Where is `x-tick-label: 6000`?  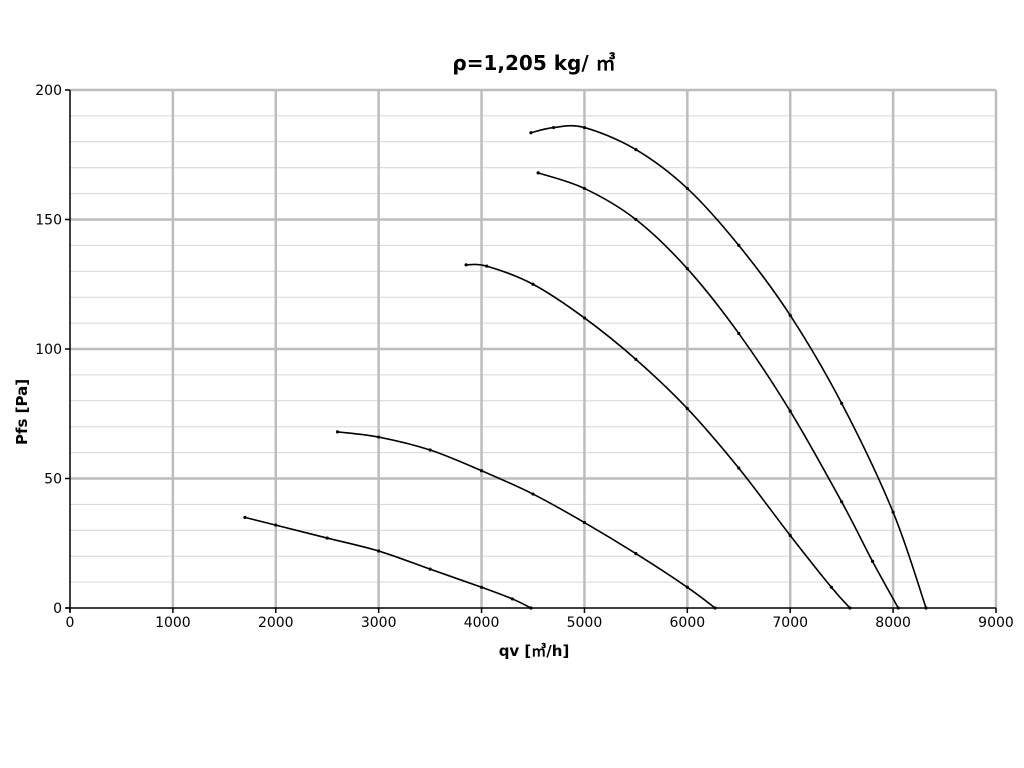
x-tick-label: 6000 is located at coordinates (688, 623).